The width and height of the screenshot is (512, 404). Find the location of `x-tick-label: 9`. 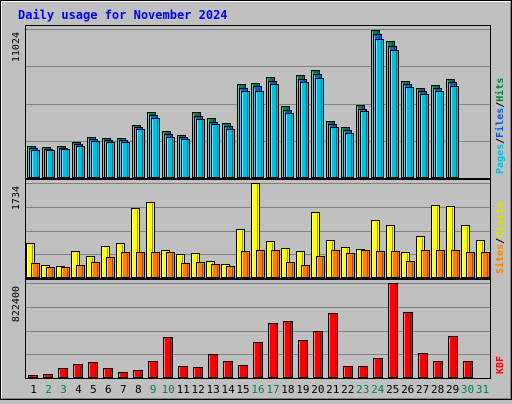

x-tick-label: 9 is located at coordinates (153, 389).